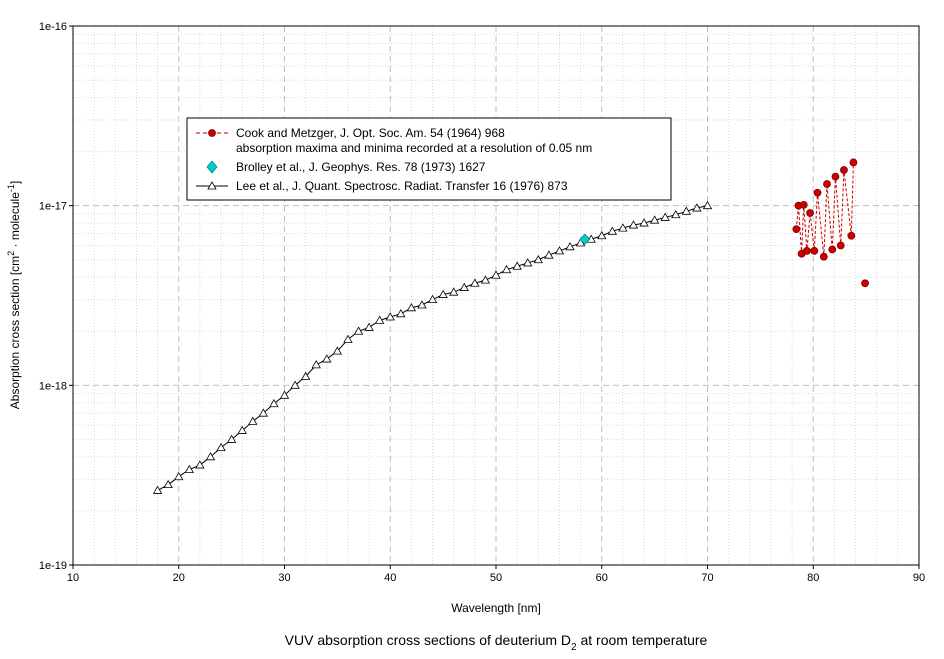  Describe the element at coordinates (212, 185) in the screenshot. I see `legend-marker-lee` at that location.